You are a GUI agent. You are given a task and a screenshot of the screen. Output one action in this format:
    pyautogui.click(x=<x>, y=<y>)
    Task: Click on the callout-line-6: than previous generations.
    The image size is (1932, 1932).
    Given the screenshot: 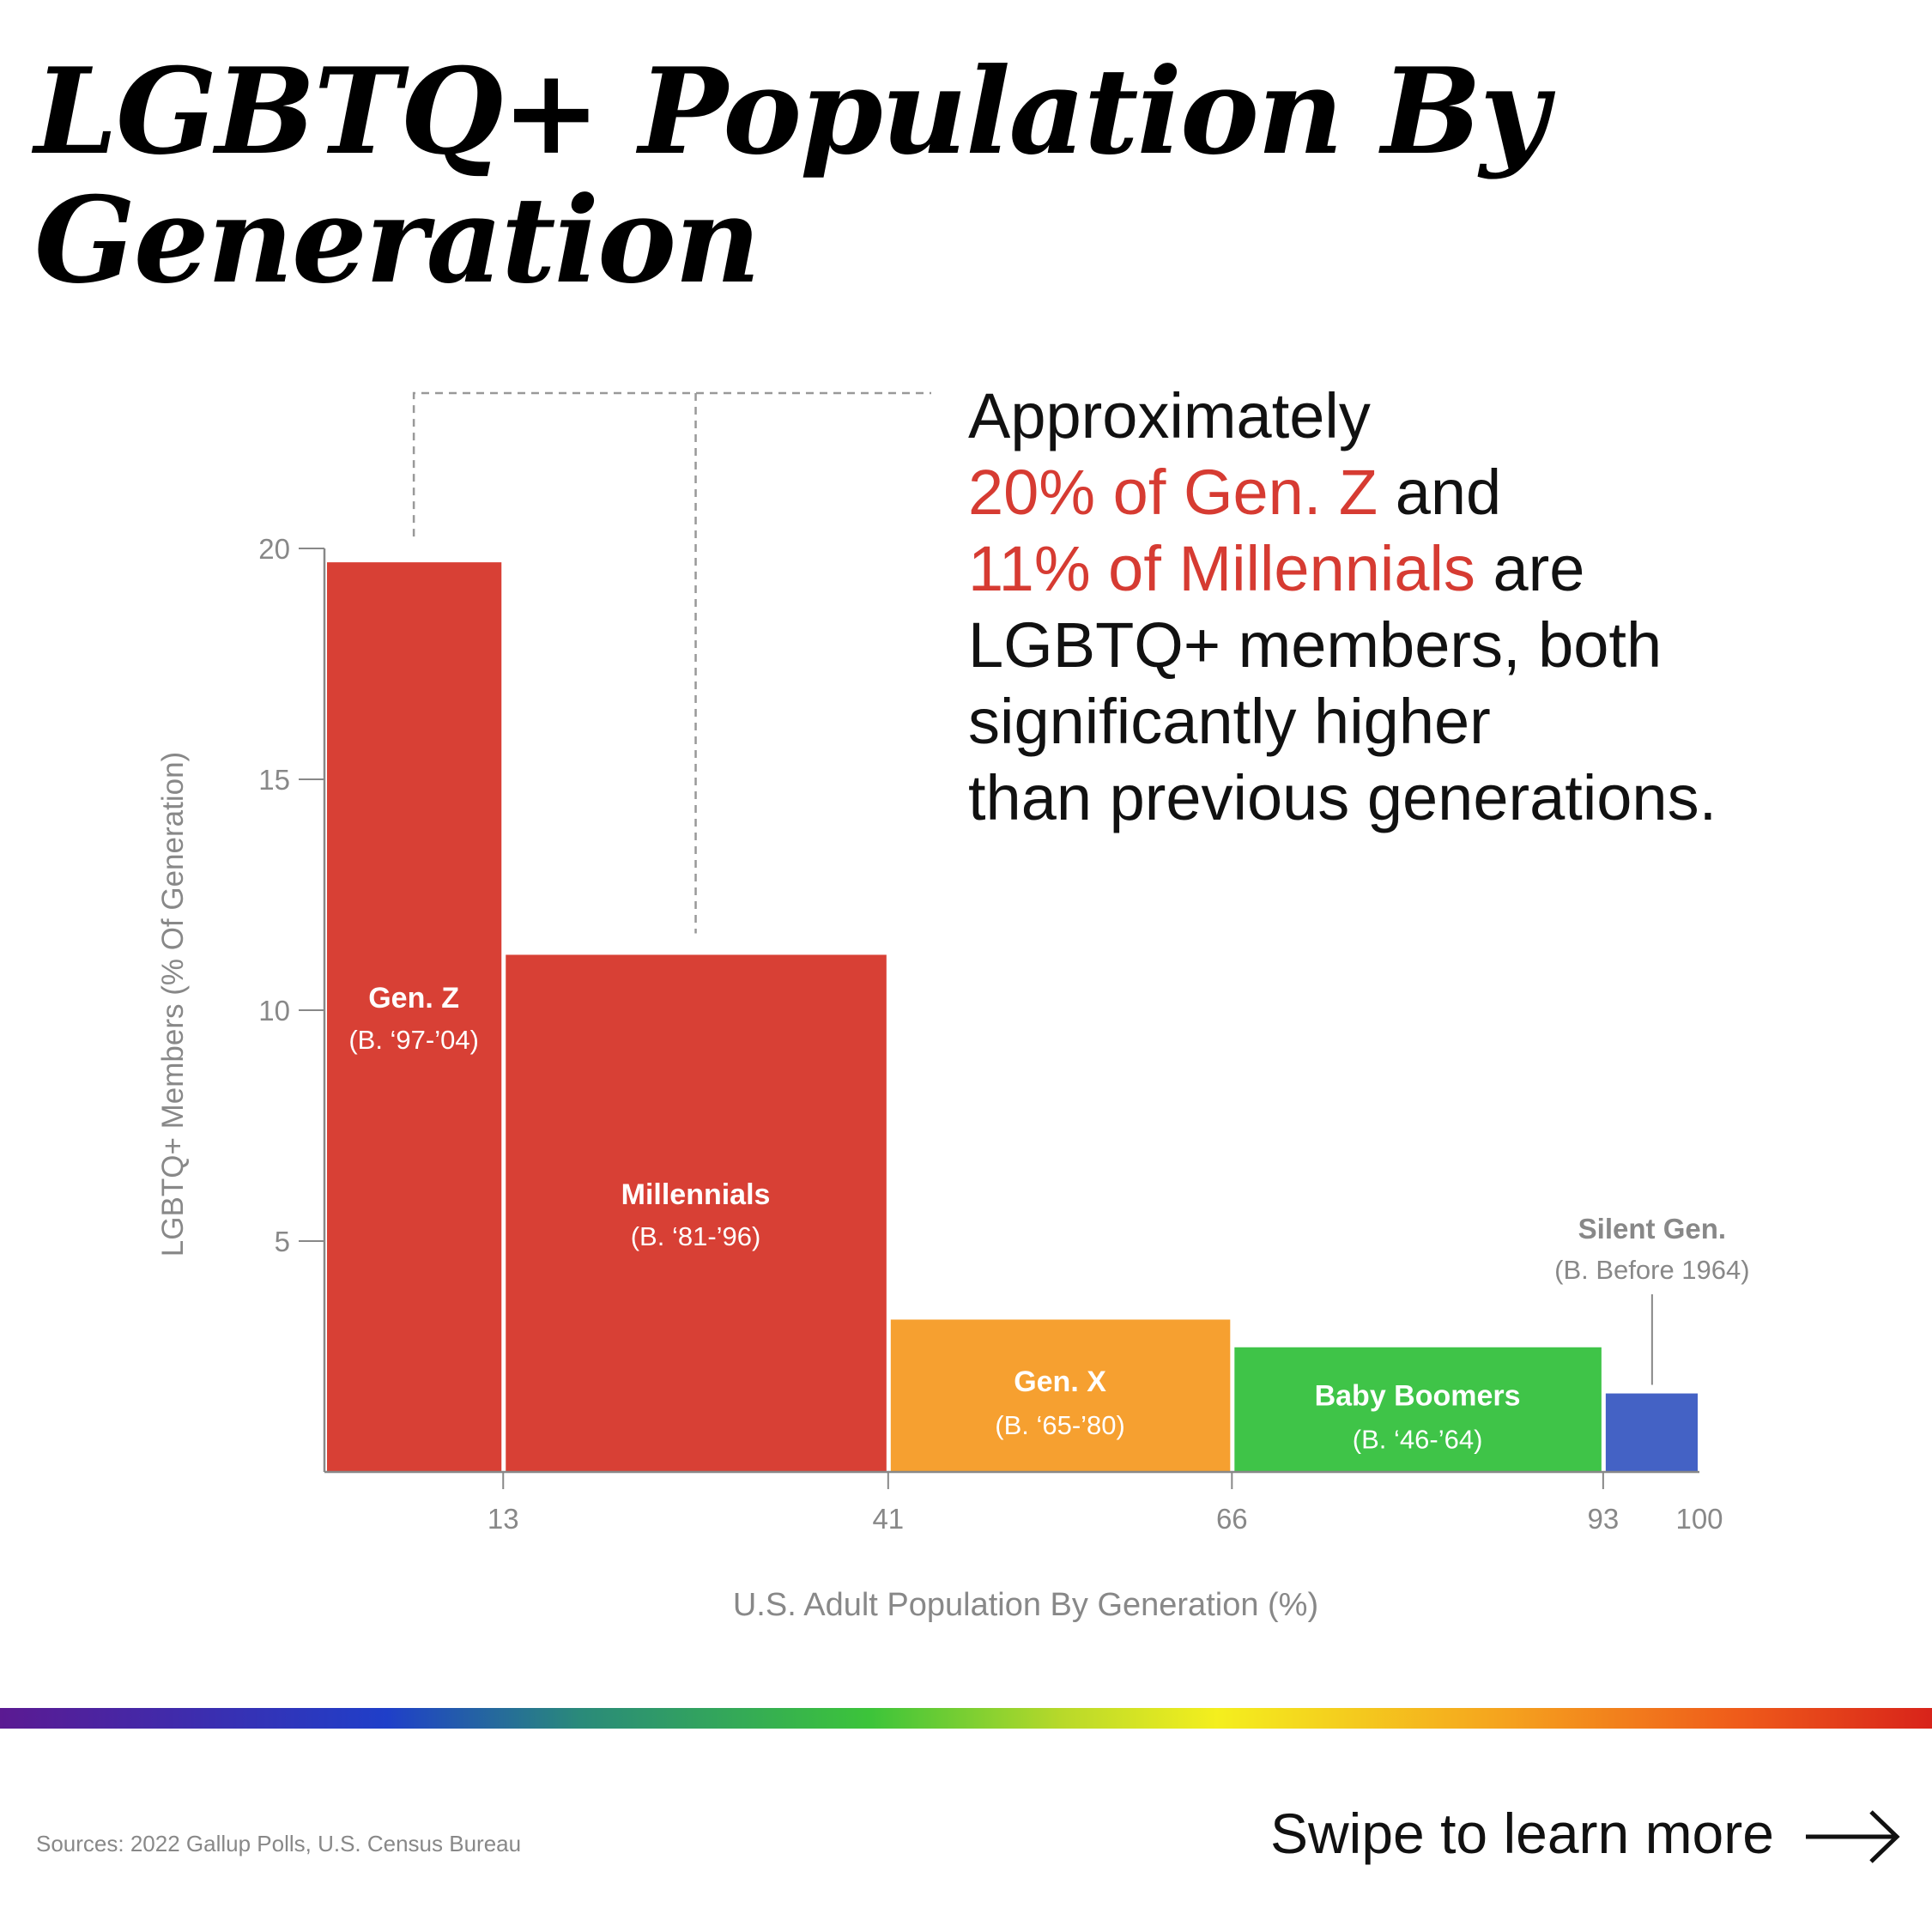 What is the action you would take?
    pyautogui.click(x=1342, y=798)
    